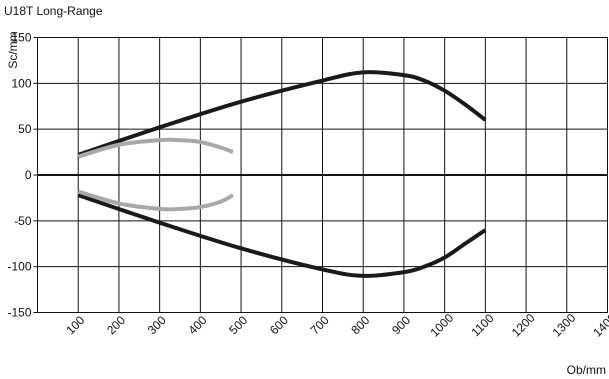 The image size is (609, 379). What do you see at coordinates (523, 325) in the screenshot?
I see `x-tick-label: 1200` at bounding box center [523, 325].